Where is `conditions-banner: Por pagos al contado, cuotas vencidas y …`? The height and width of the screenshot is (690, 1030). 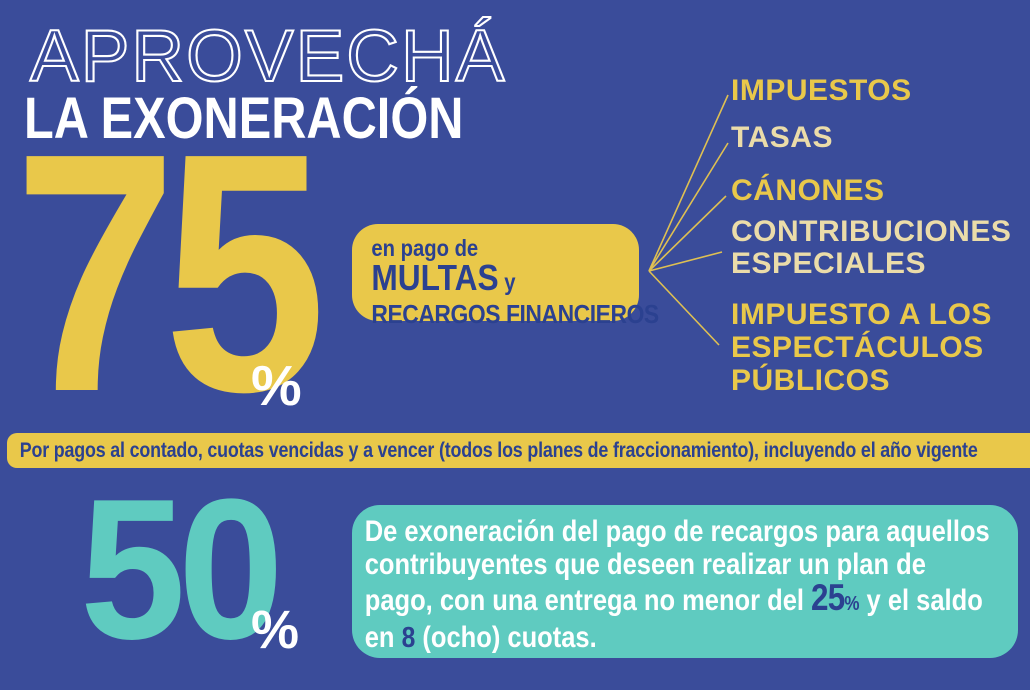
conditions-banner: Por pagos al contado, cuotas vencidas y … is located at coordinates (518, 450).